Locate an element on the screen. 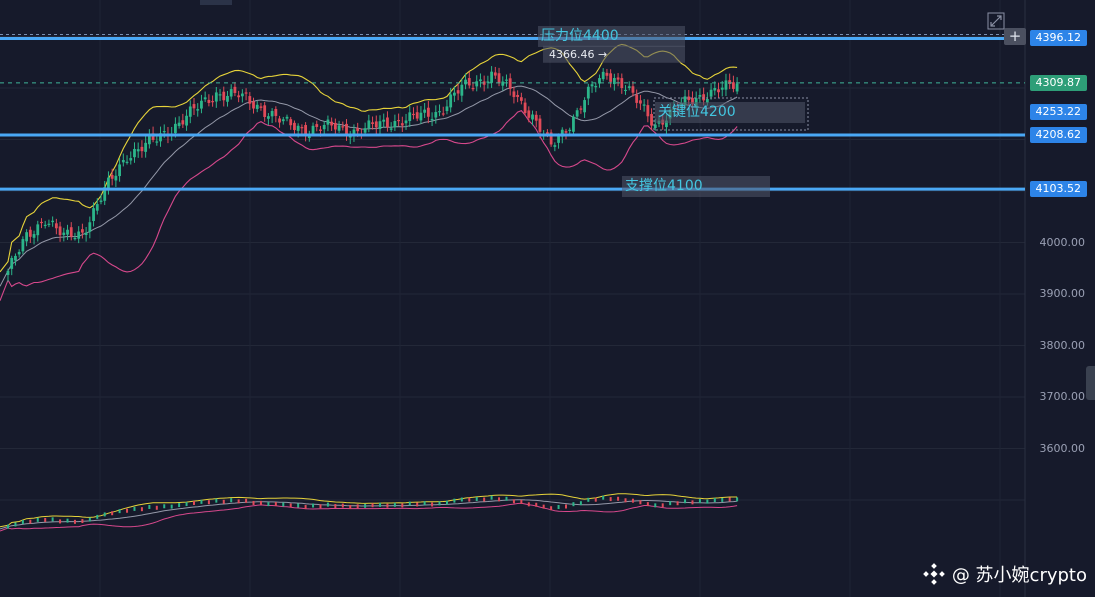 The width and height of the screenshot is (1095, 597). level-annotation: 关键位4200 is located at coordinates (730, 112).